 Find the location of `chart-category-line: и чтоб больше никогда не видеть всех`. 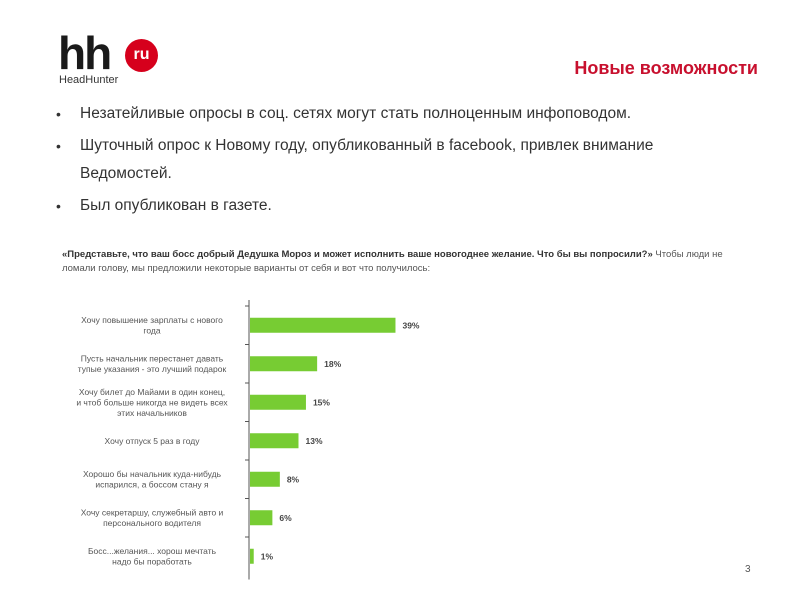

chart-category-line: и чтоб больше никогда не видеть всех is located at coordinates (152, 402).